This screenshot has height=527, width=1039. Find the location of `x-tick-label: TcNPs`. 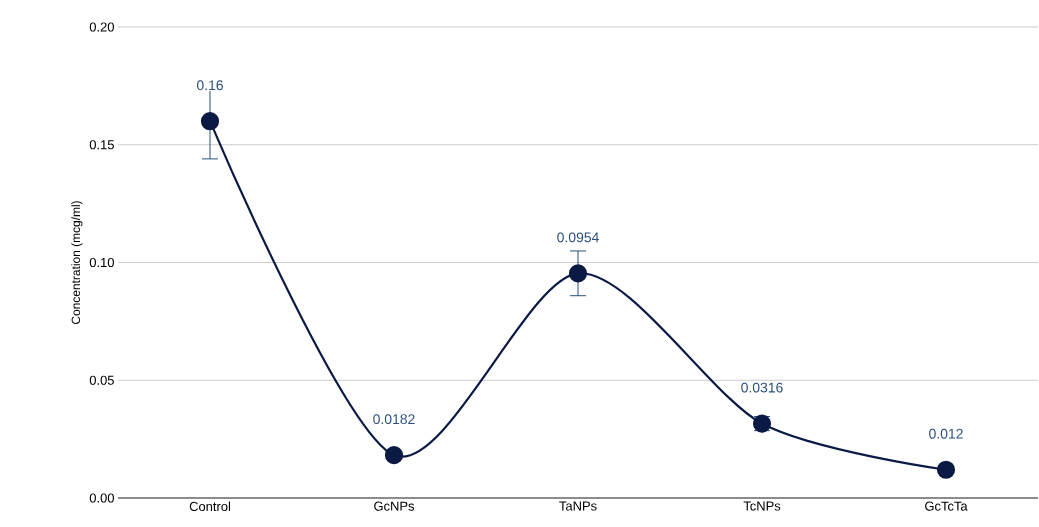

x-tick-label: TcNPs is located at coordinates (762, 506).